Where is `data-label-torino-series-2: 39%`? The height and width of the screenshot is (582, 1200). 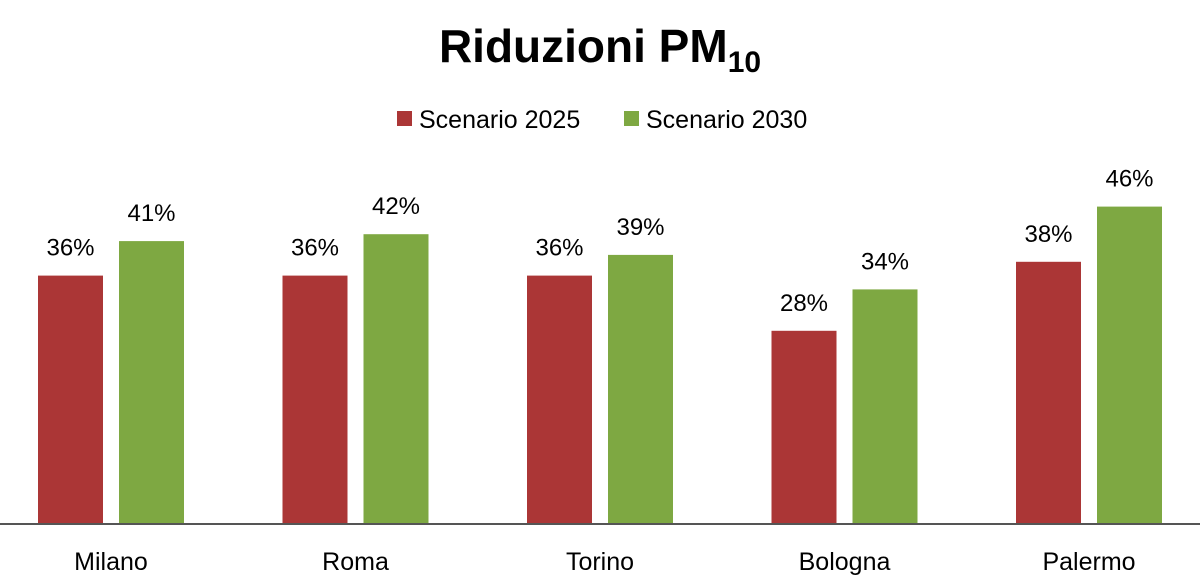 data-label-torino-series-2: 39% is located at coordinates (640, 227).